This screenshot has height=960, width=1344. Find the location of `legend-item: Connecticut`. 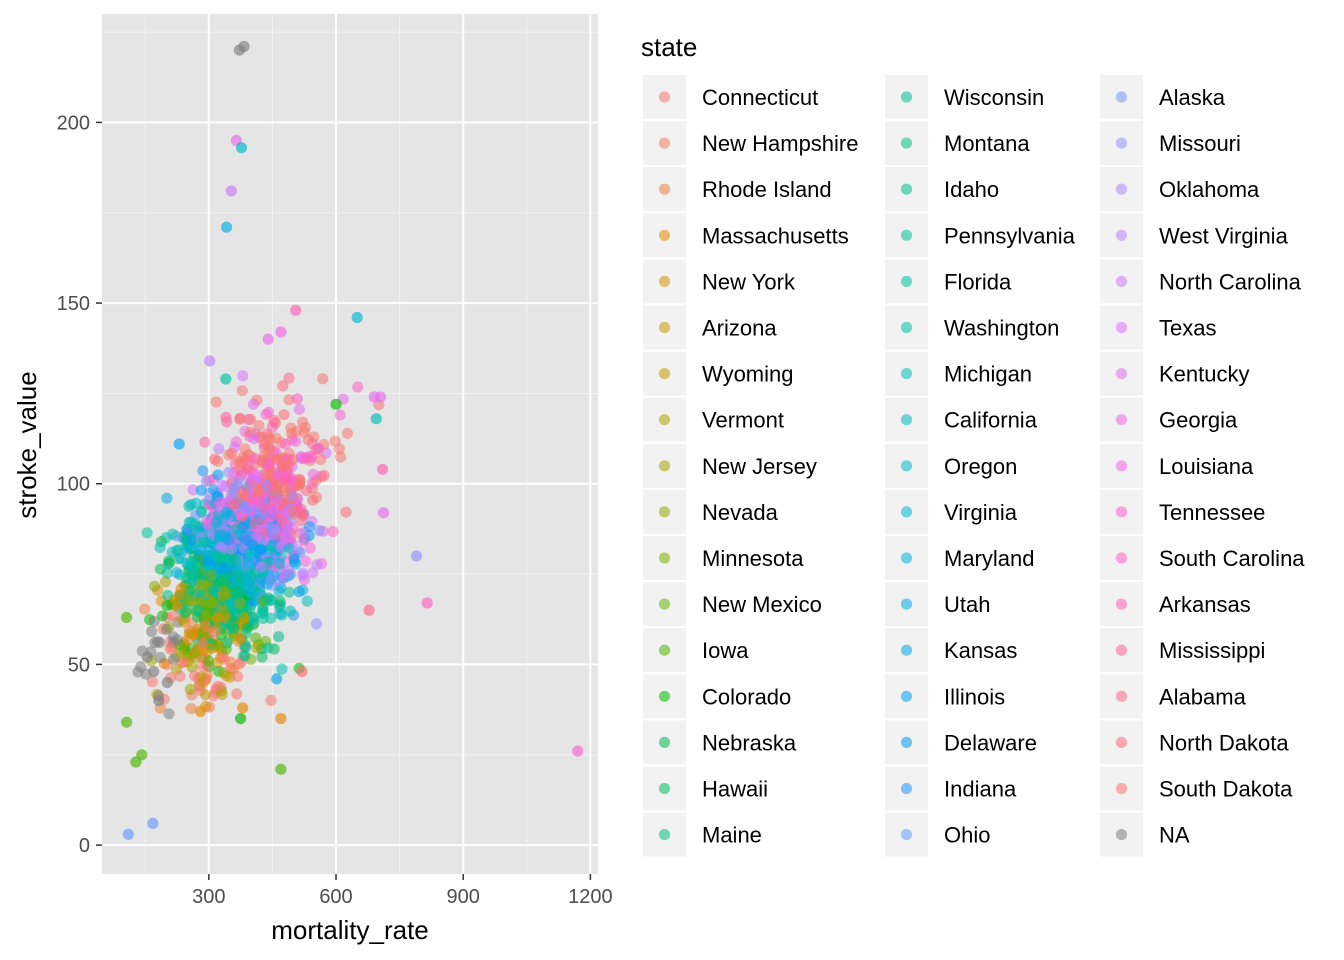

legend-item: Connecticut is located at coordinates (730, 97).